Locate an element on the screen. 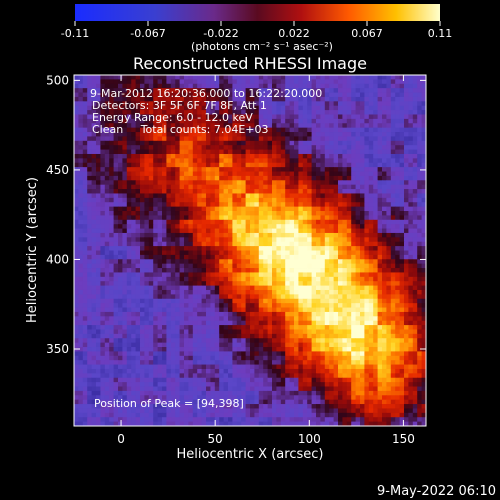 This screenshot has width=500, height=500. colorbar-tick-label: 0.022 is located at coordinates (294, 33).